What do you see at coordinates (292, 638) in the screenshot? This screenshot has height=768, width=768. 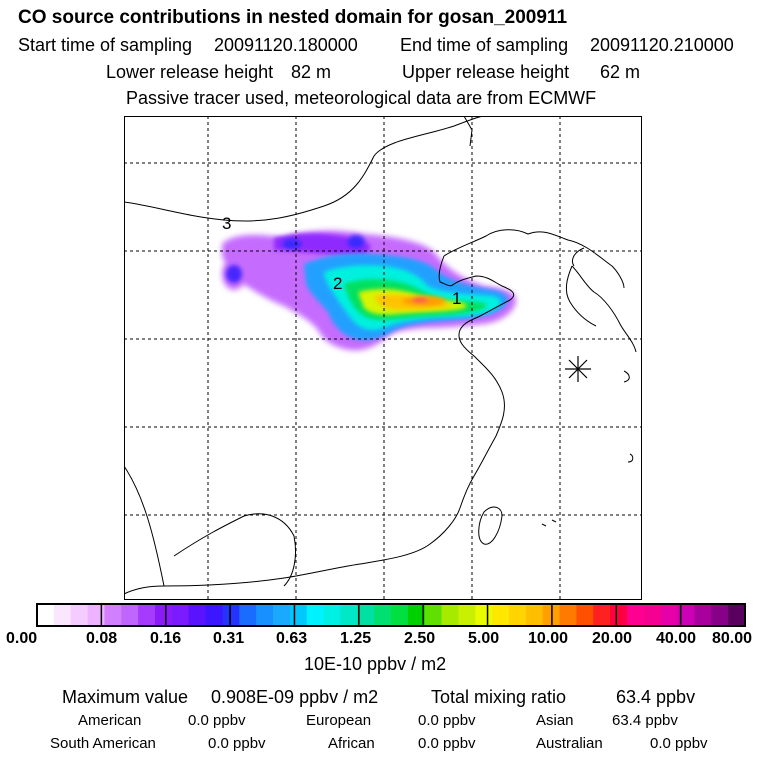 I see `tick-label: 0.63` at bounding box center [292, 638].